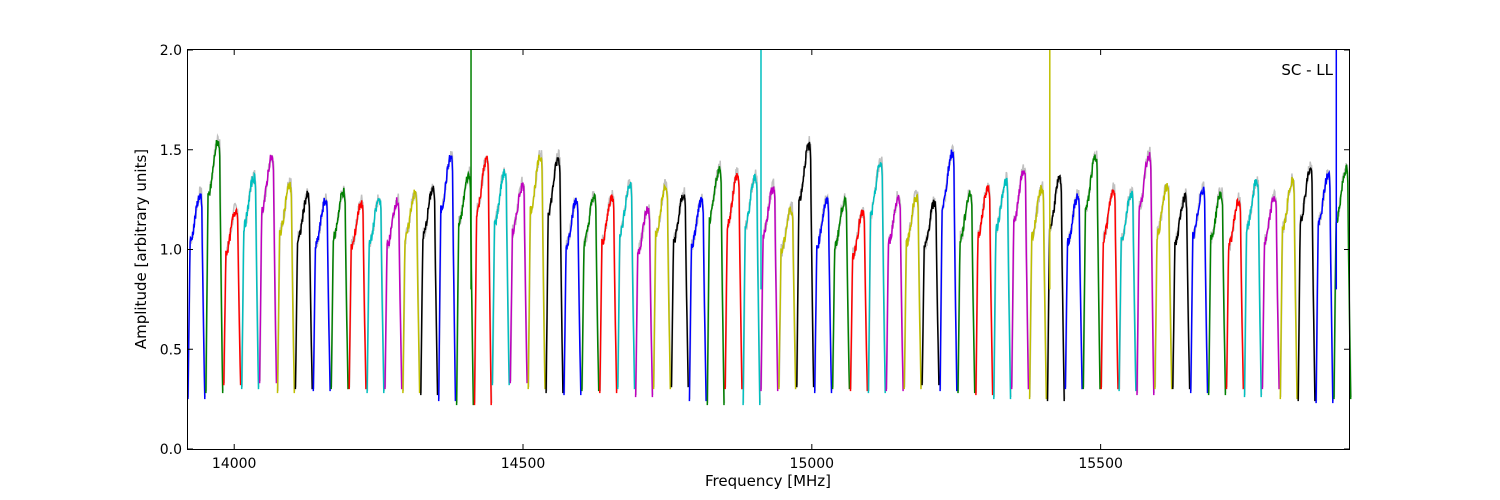 The image size is (1500, 500). I want to click on y-tick-label-3: 1.5, so click(171, 151).